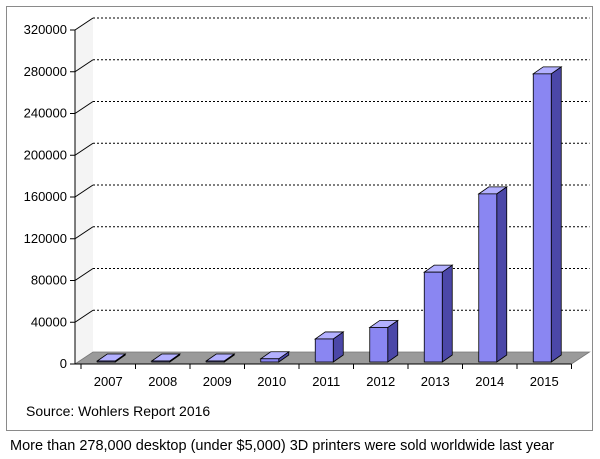 This screenshot has width=600, height=459. I want to click on x-tick-label: 2010, so click(271, 381).